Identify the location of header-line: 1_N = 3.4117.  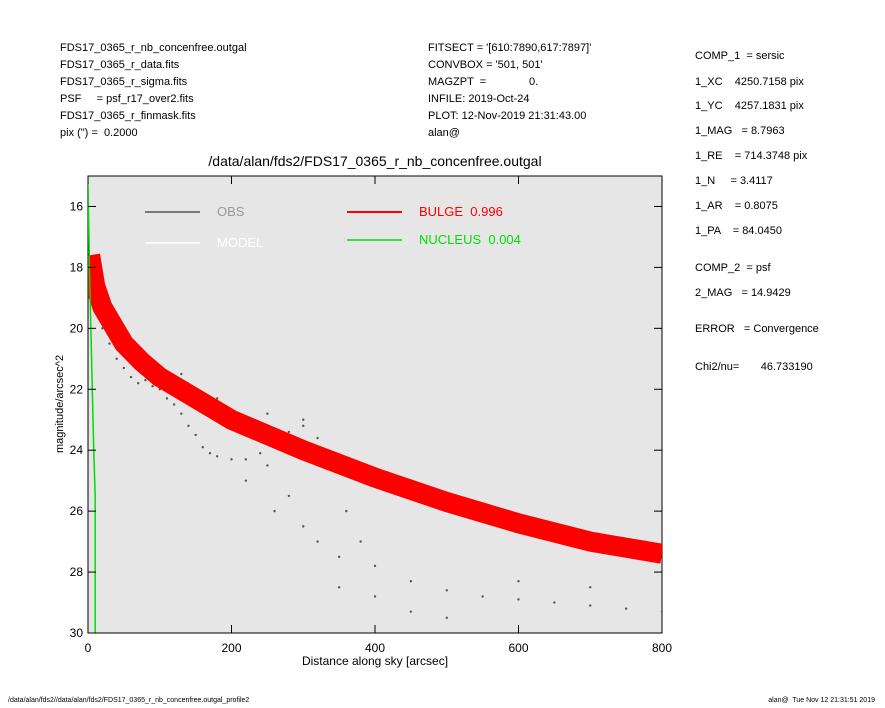
(734, 181).